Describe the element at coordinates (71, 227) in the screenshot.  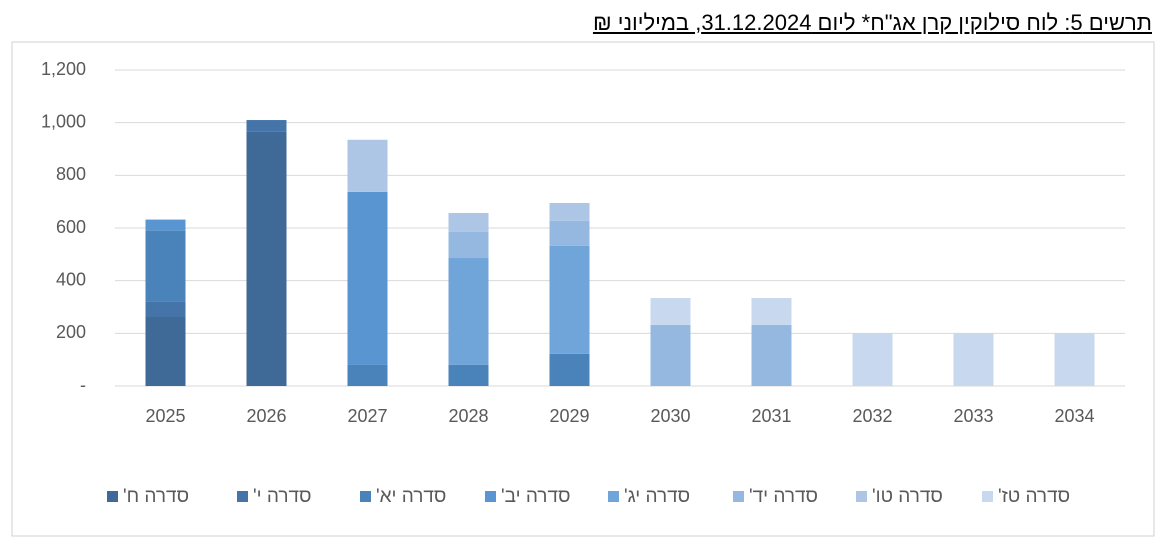
I see `y-tick-label: 600` at that location.